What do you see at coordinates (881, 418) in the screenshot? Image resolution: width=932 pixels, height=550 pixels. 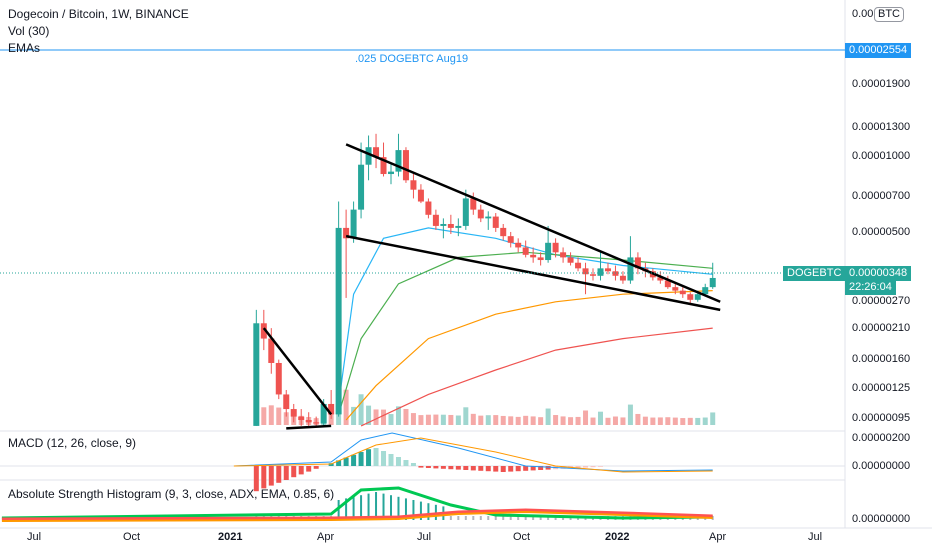 I see `price-tick: 0.00000095` at bounding box center [881, 418].